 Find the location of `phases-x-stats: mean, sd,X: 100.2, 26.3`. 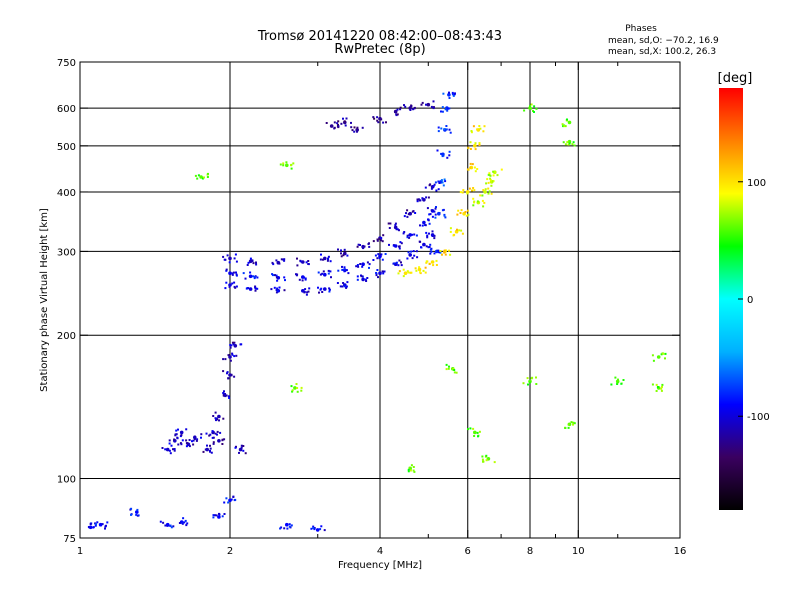

phases-x-stats: mean, sd,X: 100.2, 26.3 is located at coordinates (662, 52).